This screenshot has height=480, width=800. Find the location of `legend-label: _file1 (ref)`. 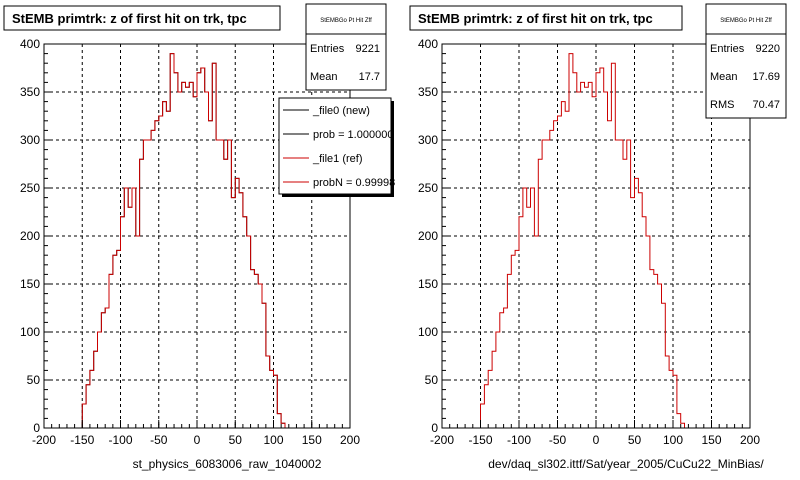

legend-label: _file1 (ref) is located at coordinates (337, 159).